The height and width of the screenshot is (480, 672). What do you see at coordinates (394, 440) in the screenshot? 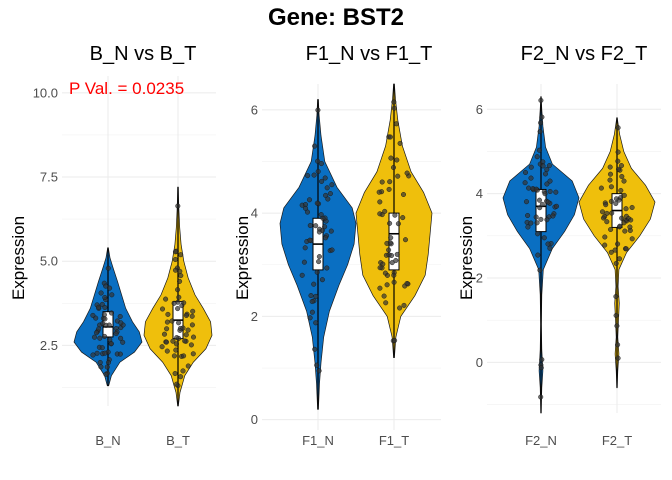
I see `panel-f1-x-tick-label: F1_T` at bounding box center [394, 440].